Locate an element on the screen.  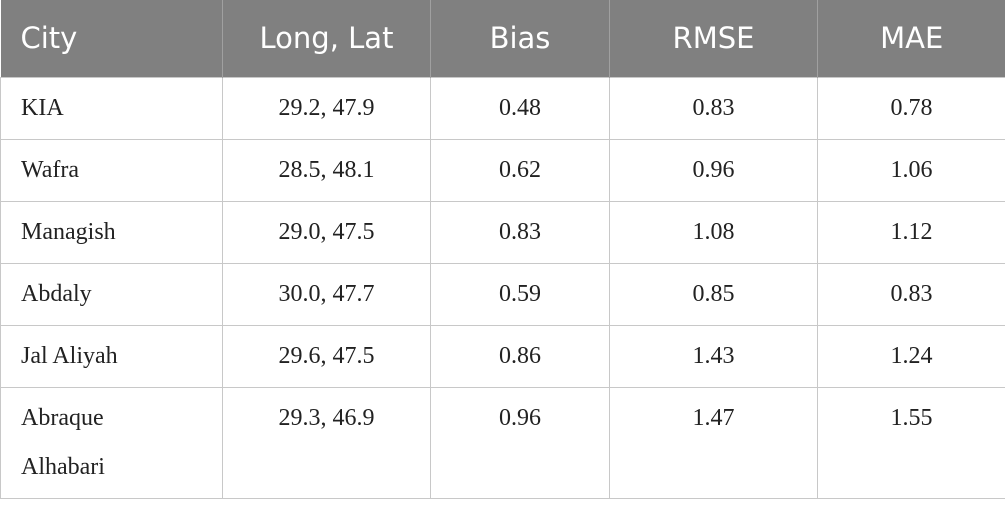
cell-text: 30.0, 47.7 is located at coordinates (326, 293).